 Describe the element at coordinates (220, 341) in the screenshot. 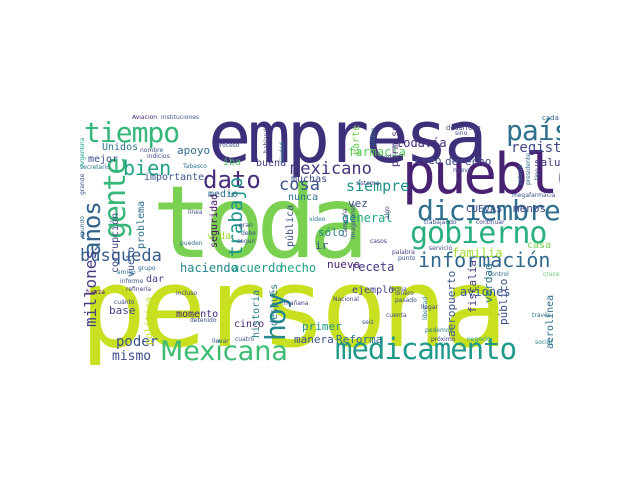

I see `word-llevar: llevar` at that location.